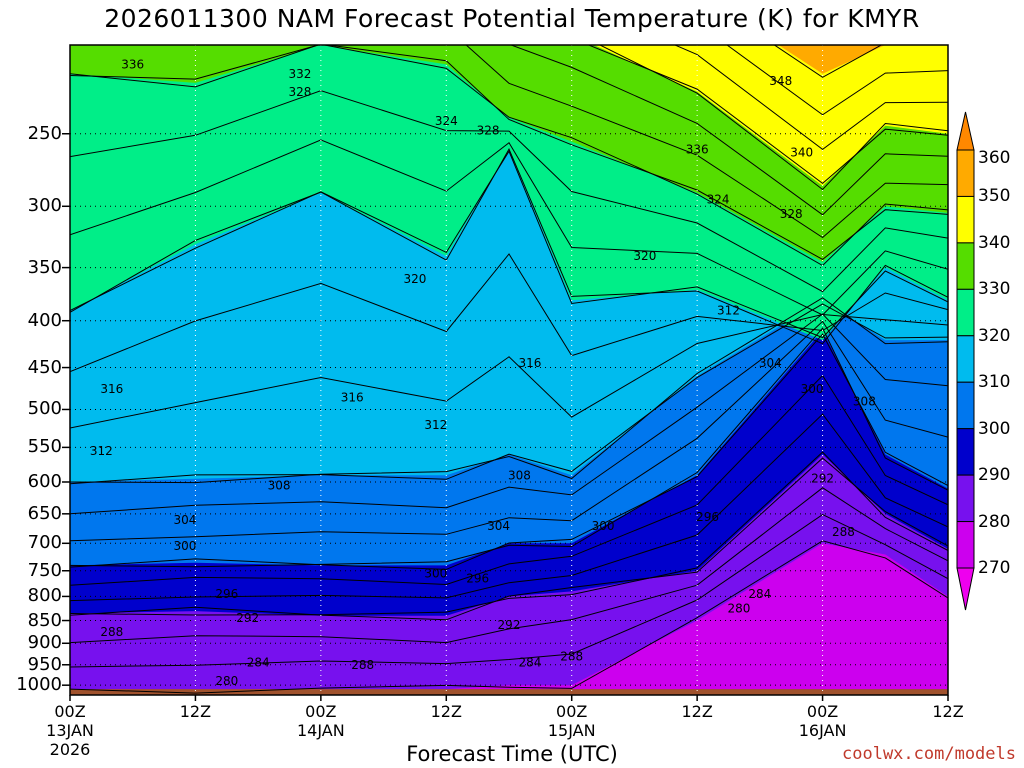 The height and width of the screenshot is (768, 1024). Describe the element at coordinates (44, 620) in the screenshot. I see `y-tick-label: 850` at that location.